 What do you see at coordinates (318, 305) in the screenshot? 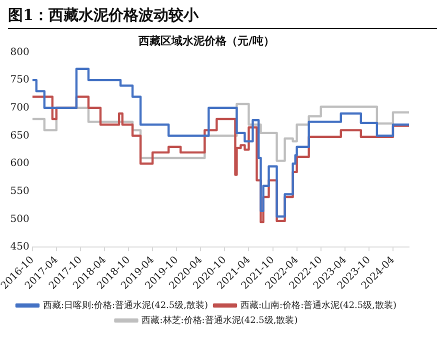
I see `legend-label: 西藏:山南:价格:普通水泥(42.5级,散装)` at bounding box center [318, 305].